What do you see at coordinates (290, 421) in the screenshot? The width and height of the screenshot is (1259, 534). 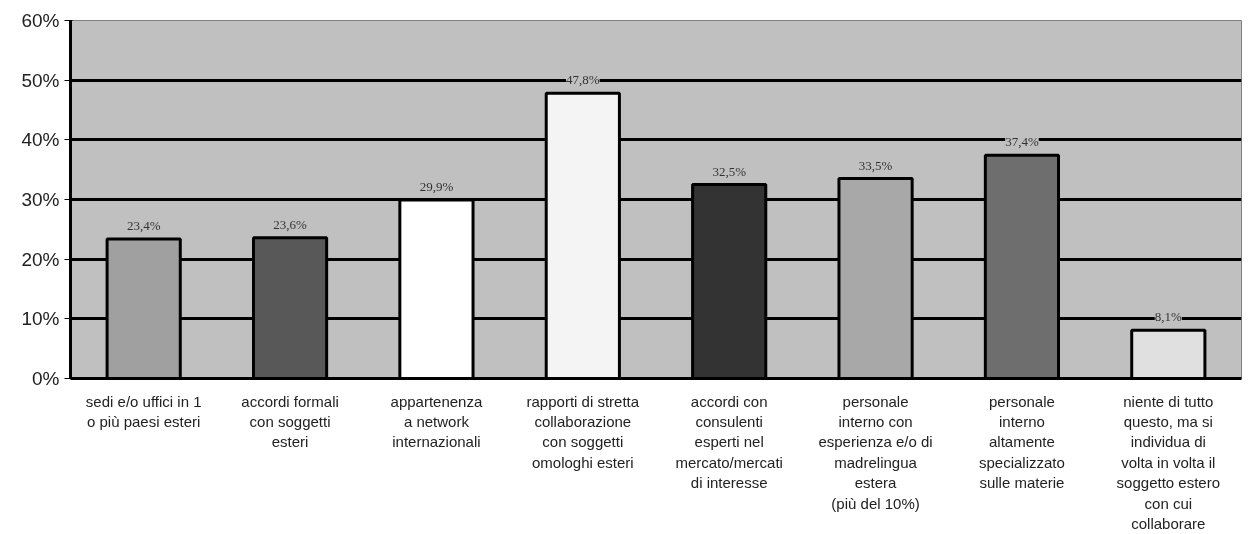 I see `x-tick-label: accordi formali con soggetti esteri` at bounding box center [290, 421].